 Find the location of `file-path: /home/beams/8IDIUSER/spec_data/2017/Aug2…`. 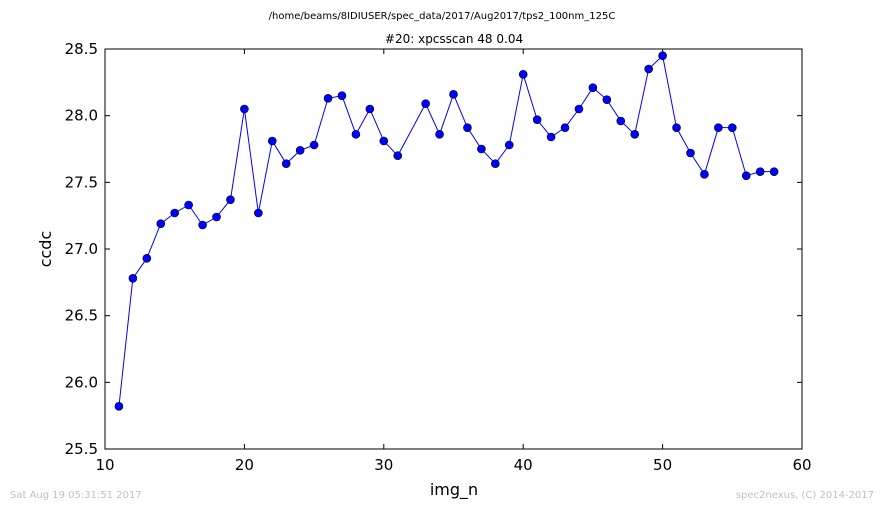

file-path: /home/beams/8IDIUSER/spec_data/2017/Aug2… is located at coordinates (442, 16).